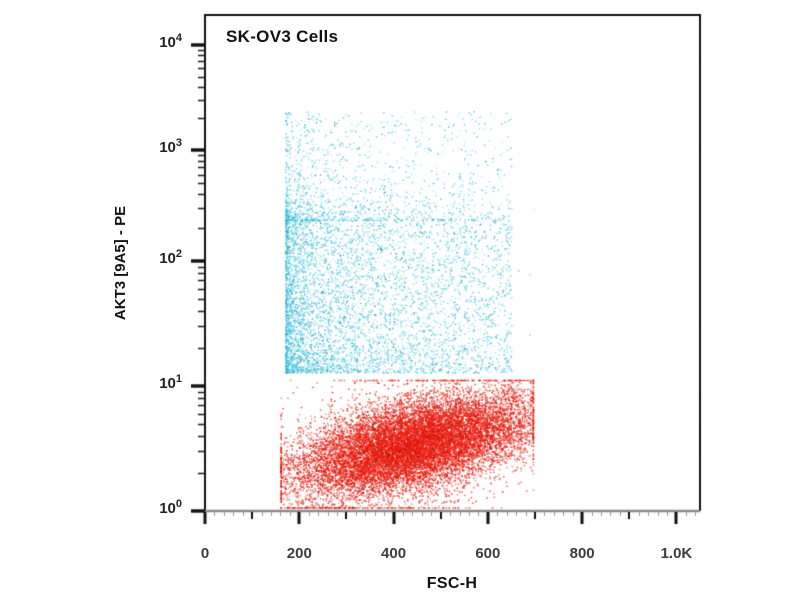 This screenshot has width=800, height=600. What do you see at coordinates (170, 382) in the screenshot?
I see `y-tick-label: 10¹` at bounding box center [170, 382].